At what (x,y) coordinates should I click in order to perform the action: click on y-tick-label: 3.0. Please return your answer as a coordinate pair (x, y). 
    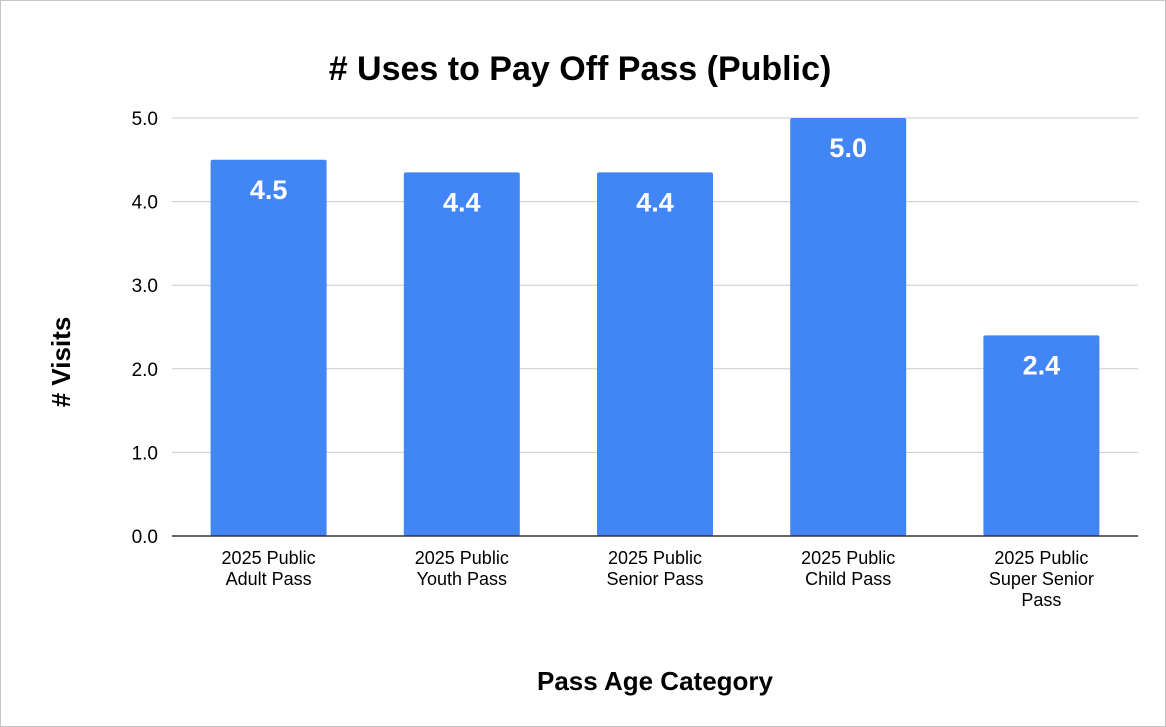
    Looking at the image, I should click on (145, 286).